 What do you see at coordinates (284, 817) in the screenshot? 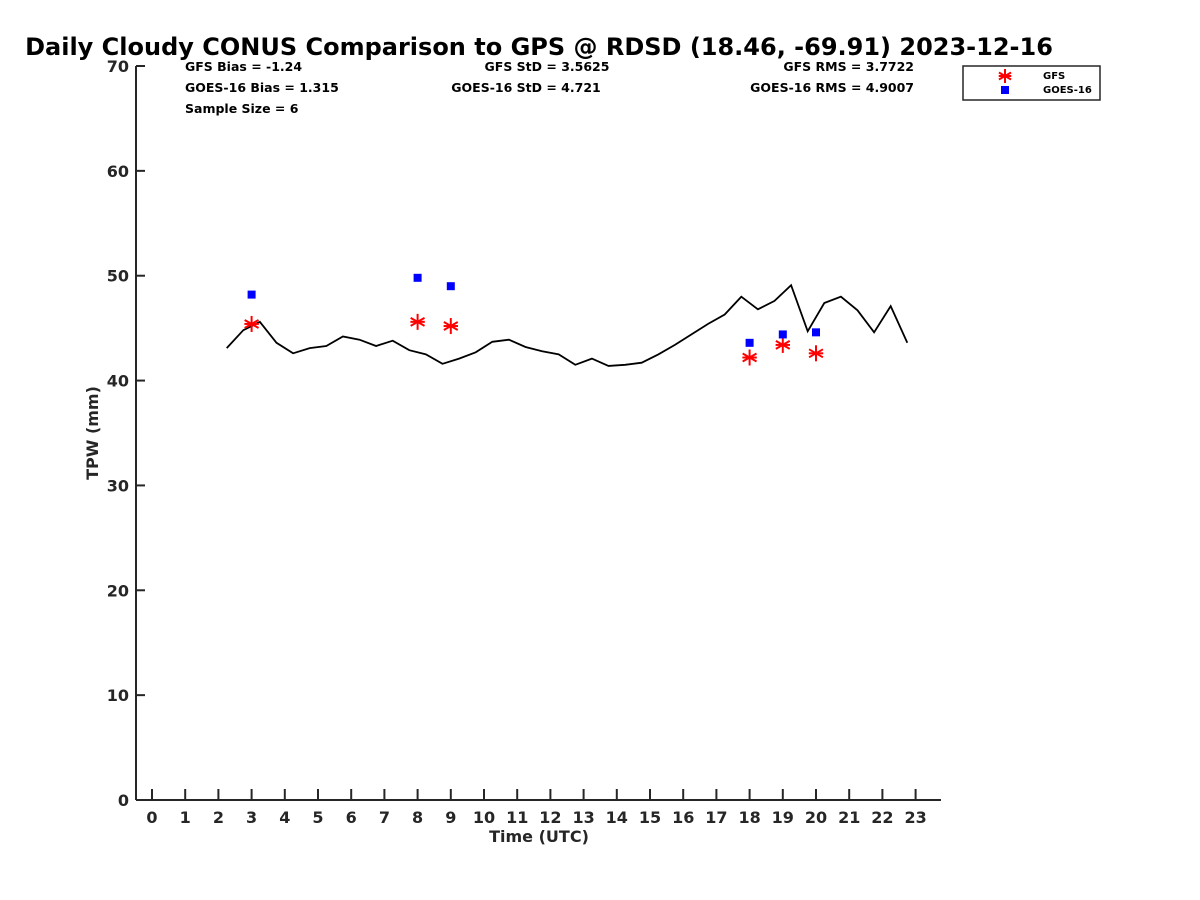
I see `x-tick-label: 4` at bounding box center [284, 817].